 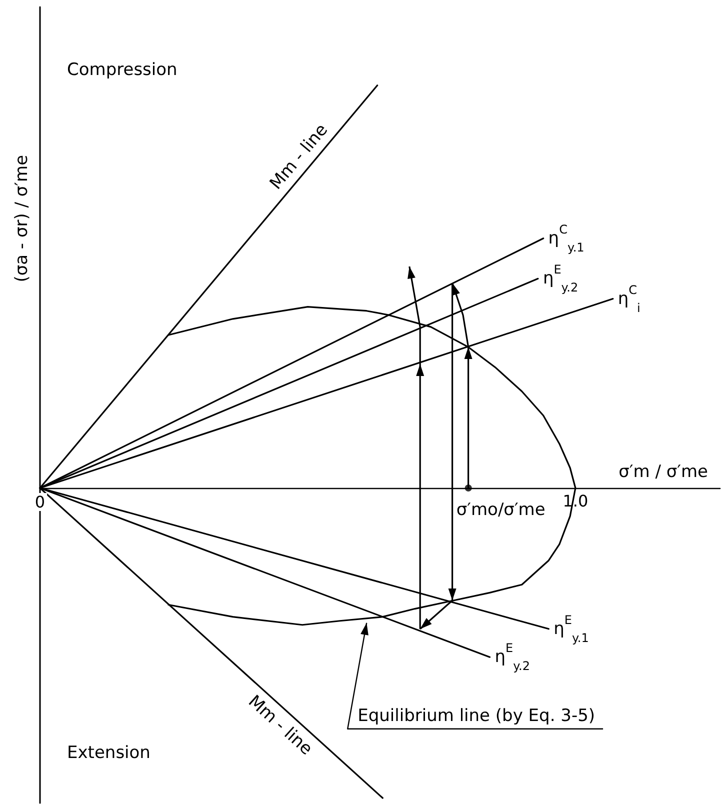 What do you see at coordinates (501, 510) in the screenshot?
I see `annotation: σ′mo/σ′me` at bounding box center [501, 510].